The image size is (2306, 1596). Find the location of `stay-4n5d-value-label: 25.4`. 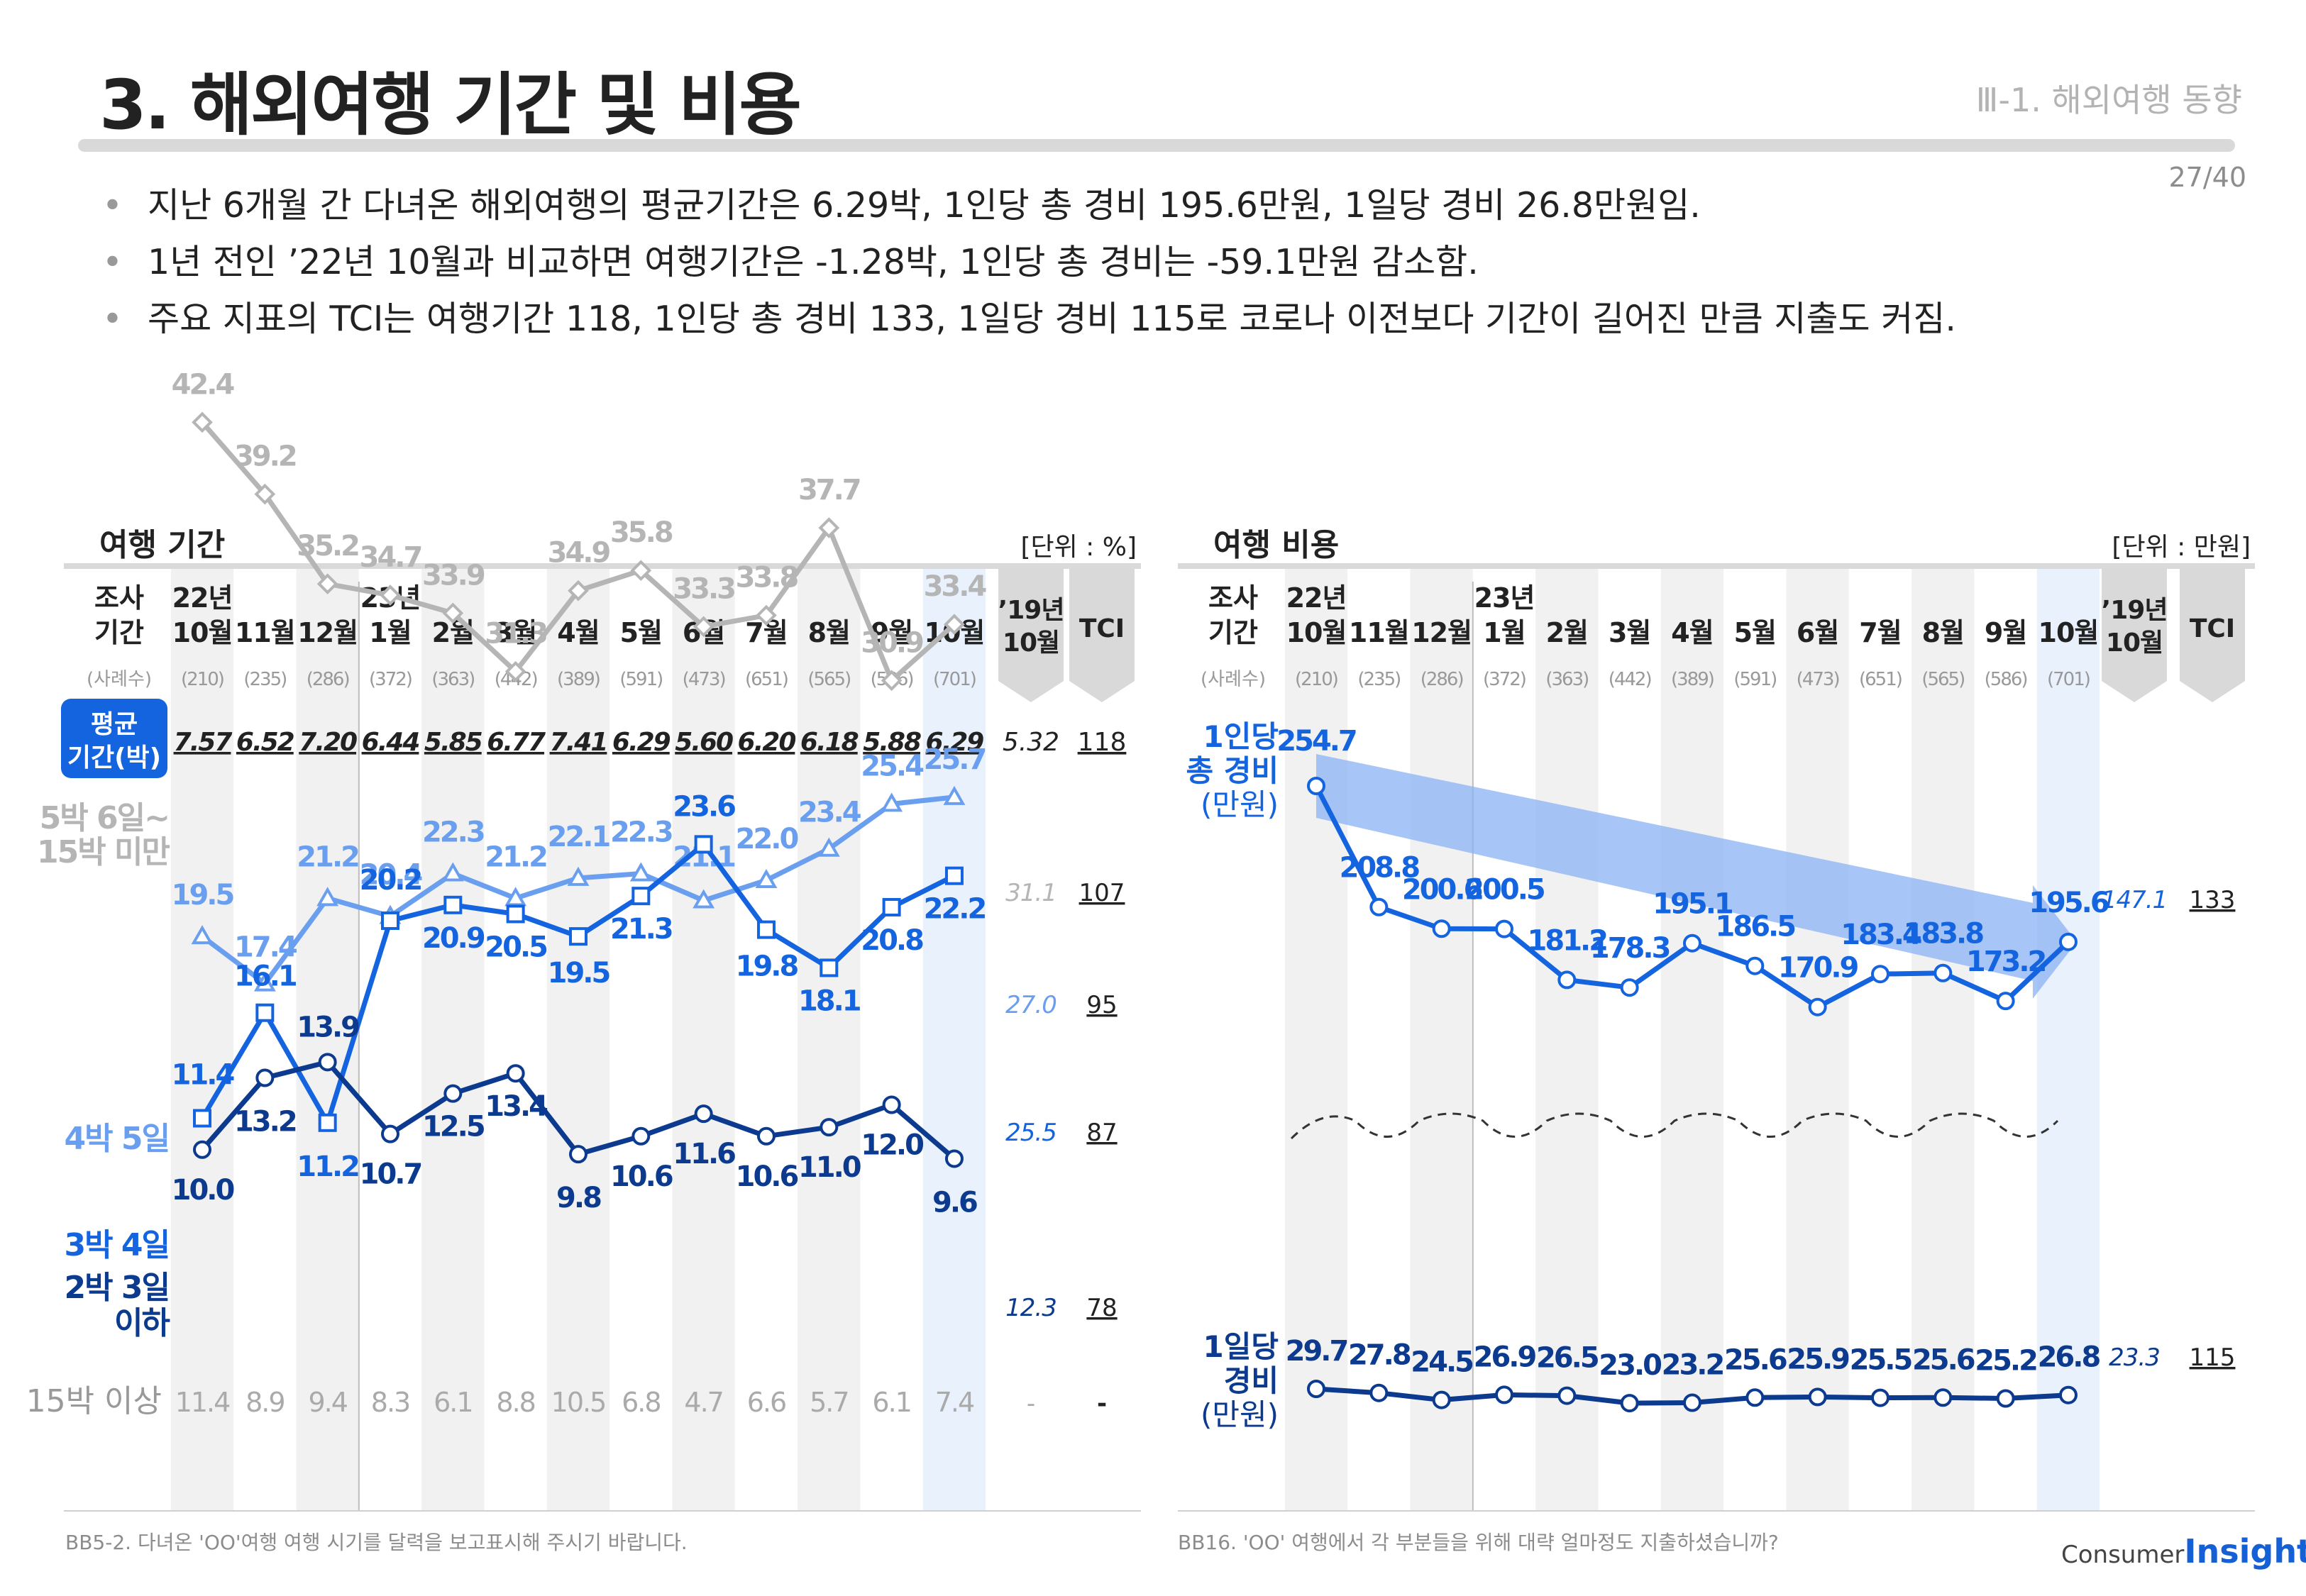

stay-4n5d-value-label: 25.4 is located at coordinates (892, 766).